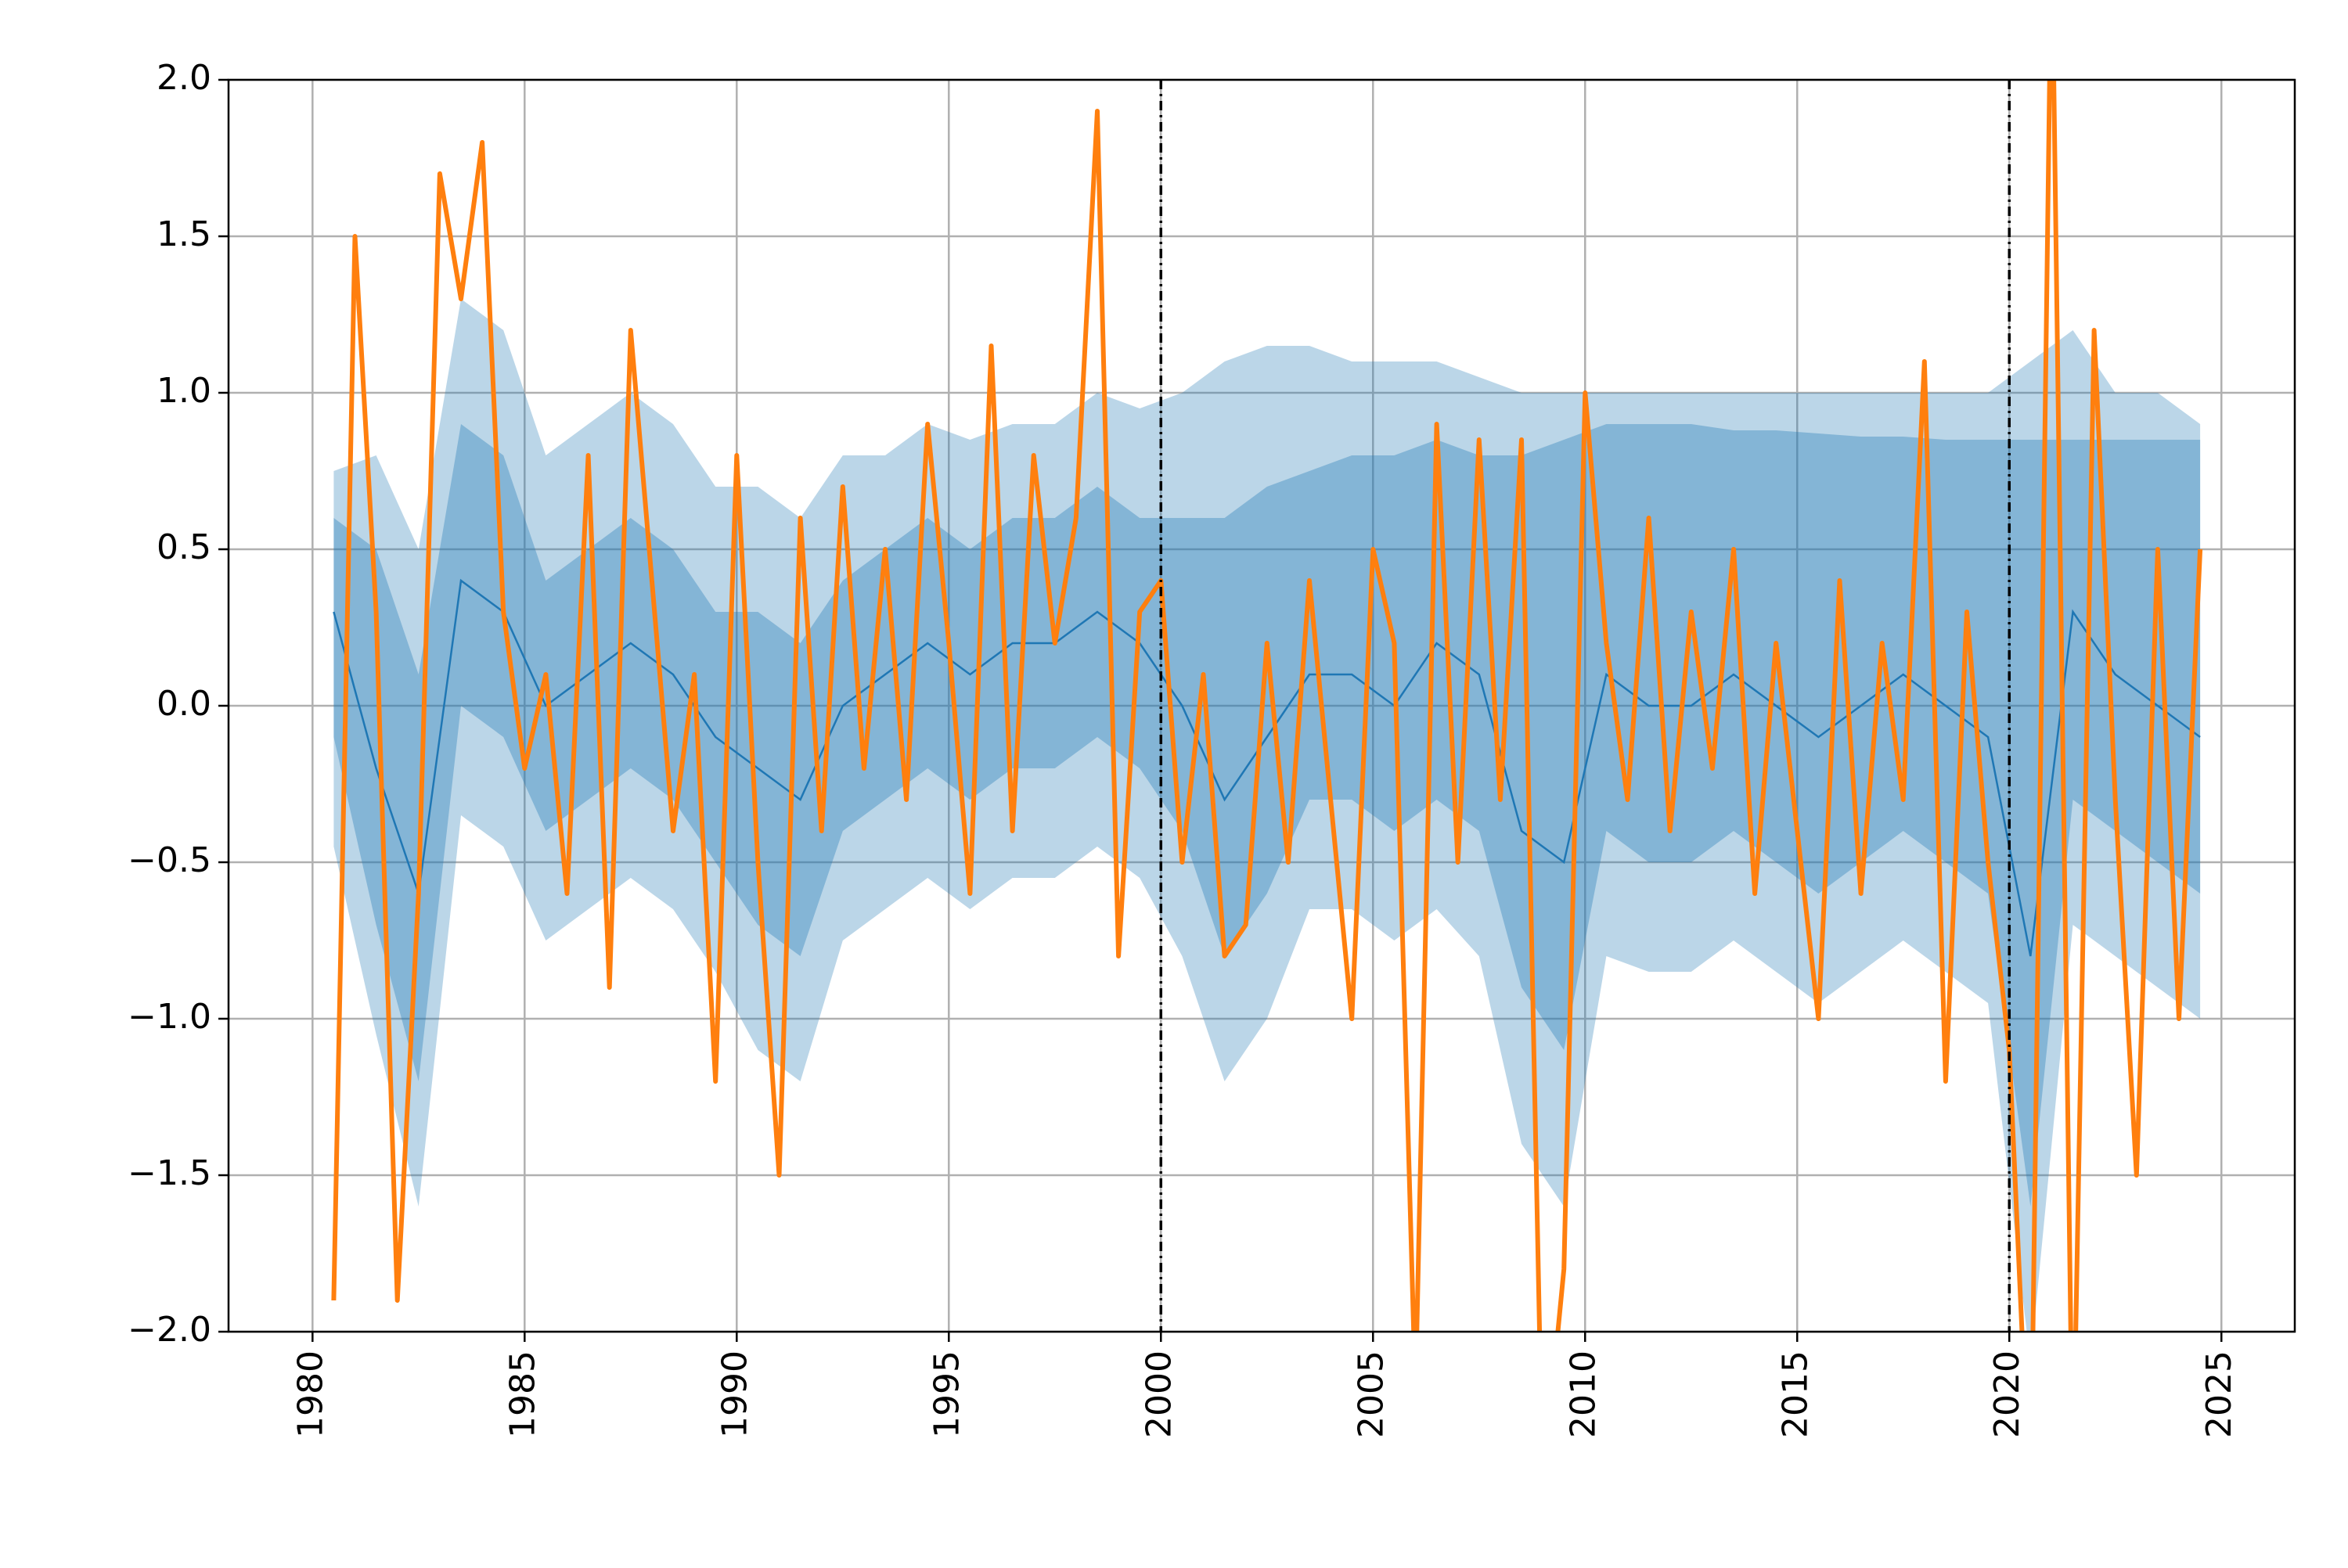  I want to click on x-tick-label: 1980, so click(310, 1394).